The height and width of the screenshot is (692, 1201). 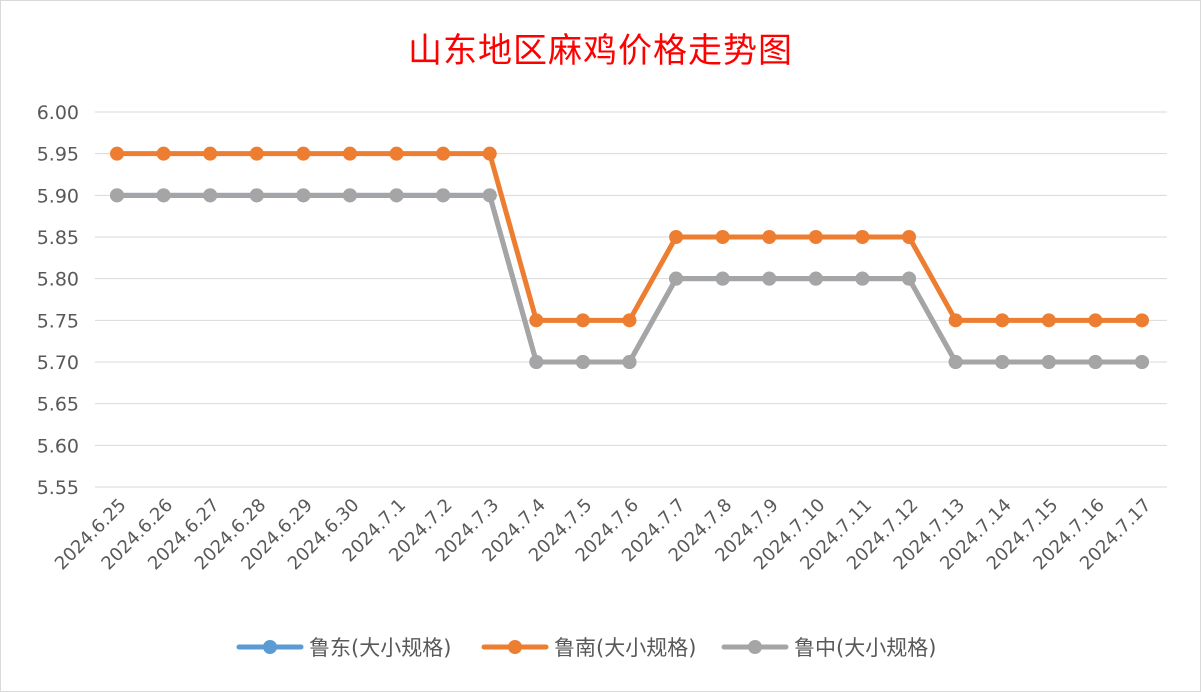 What do you see at coordinates (58, 300) in the screenshot?
I see `y-axis-ticks: 5.55 5.60 5.65 5.70 5.75 5.80 5.85 5.90 5.95 6.00` at bounding box center [58, 300].